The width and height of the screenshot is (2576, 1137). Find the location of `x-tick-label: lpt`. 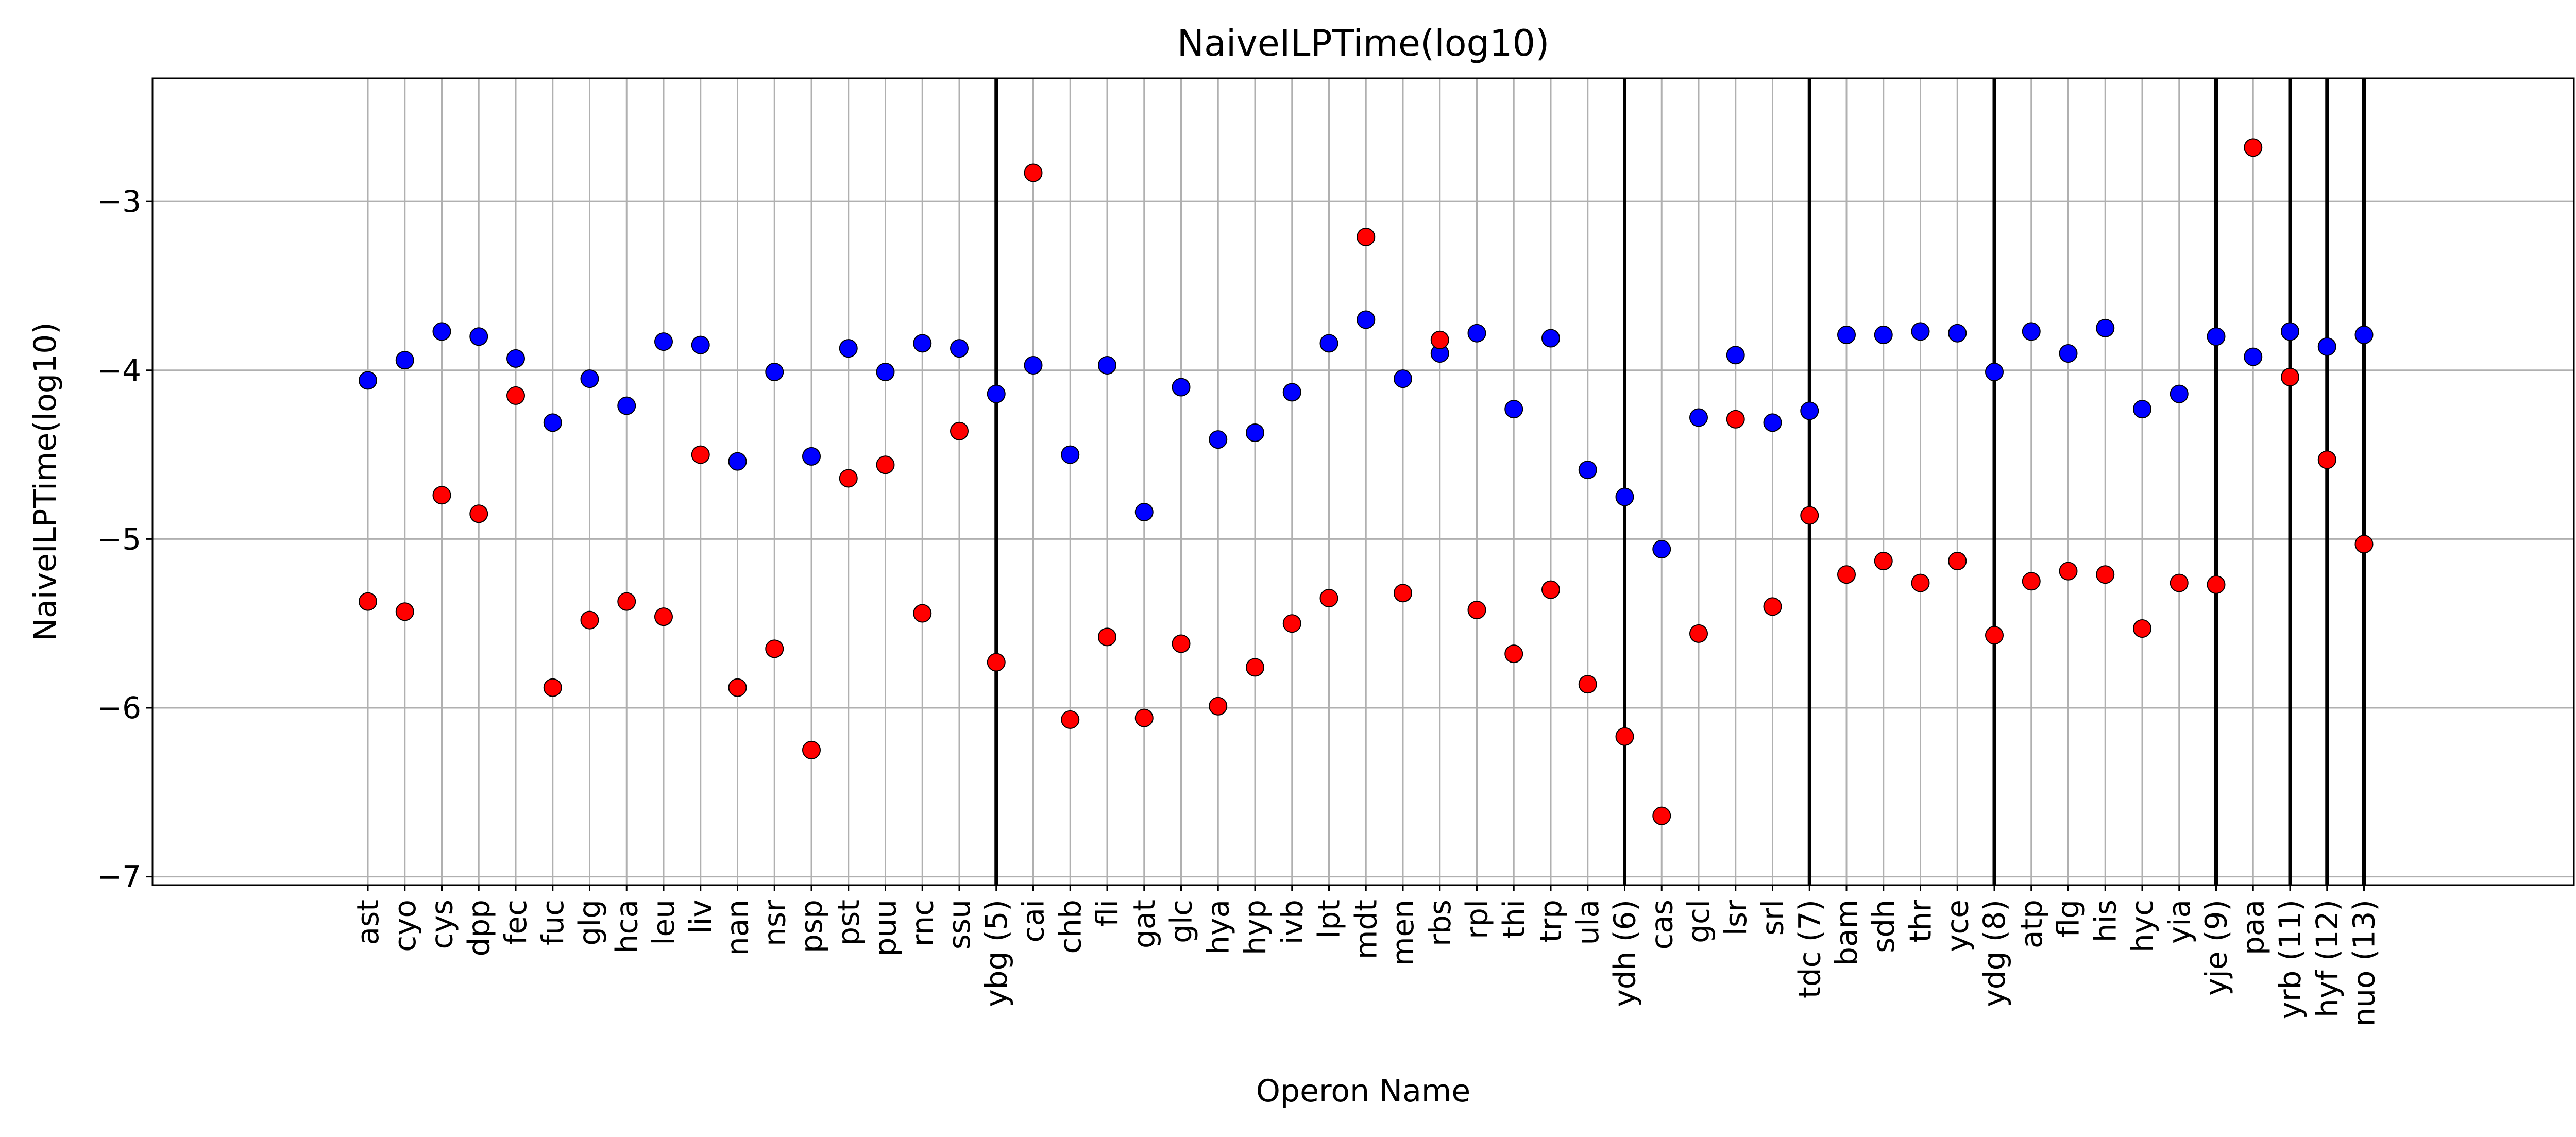

x-tick-label: lpt is located at coordinates (1329, 919).